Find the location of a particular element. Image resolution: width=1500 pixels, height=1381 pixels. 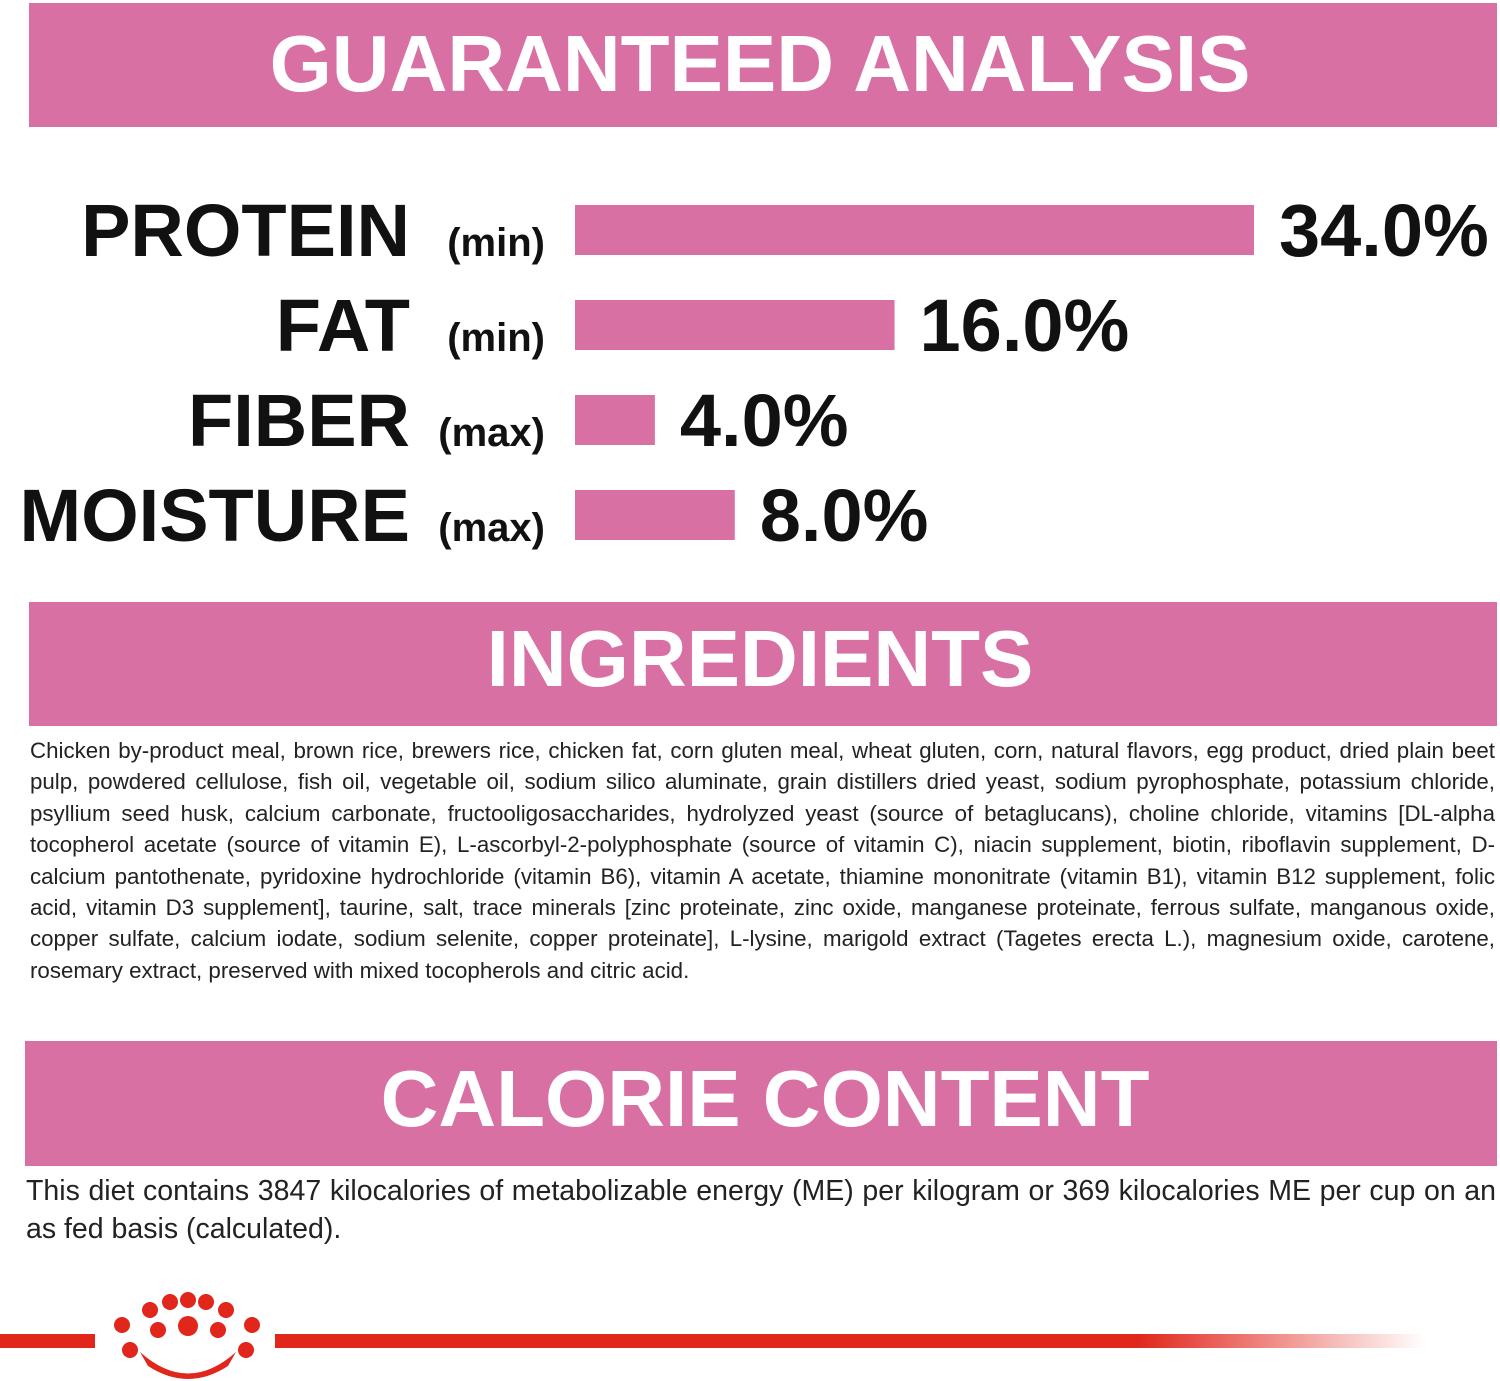

logo is located at coordinates (712, 1335).